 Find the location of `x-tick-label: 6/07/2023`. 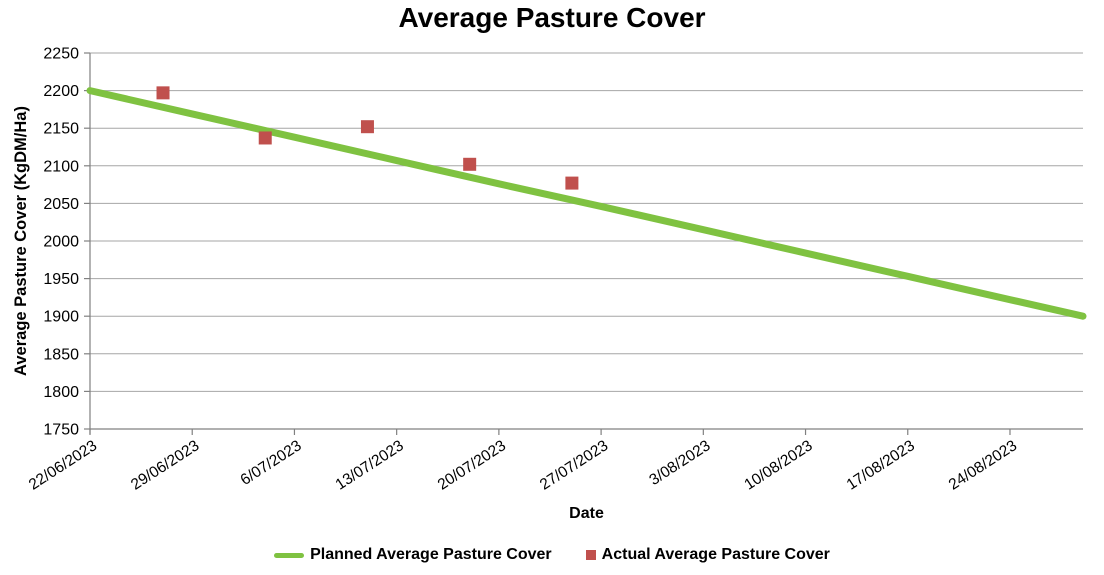

x-tick-label: 6/07/2023 is located at coordinates (271, 463).